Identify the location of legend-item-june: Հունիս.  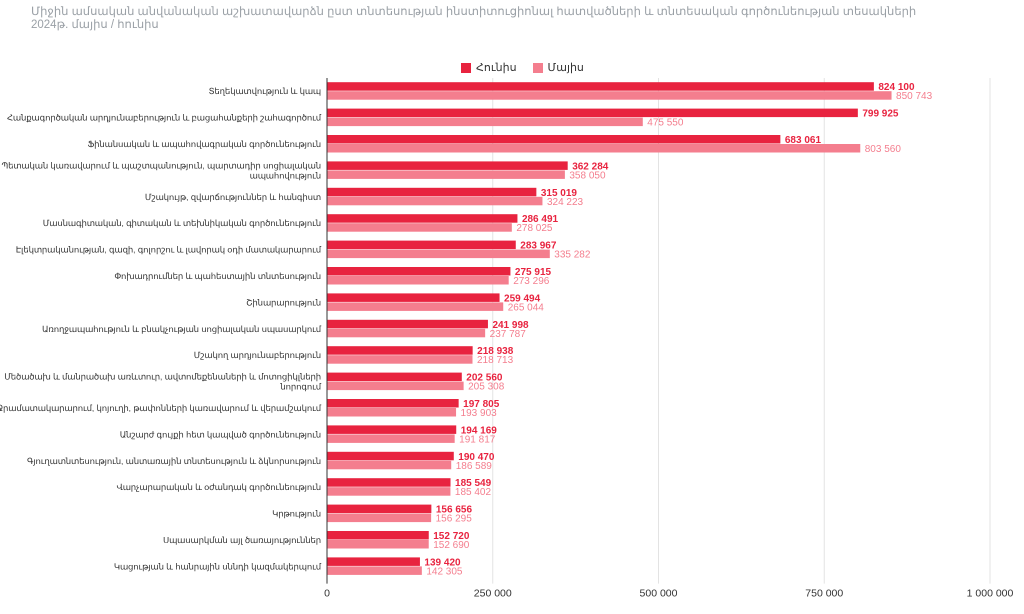
(489, 67).